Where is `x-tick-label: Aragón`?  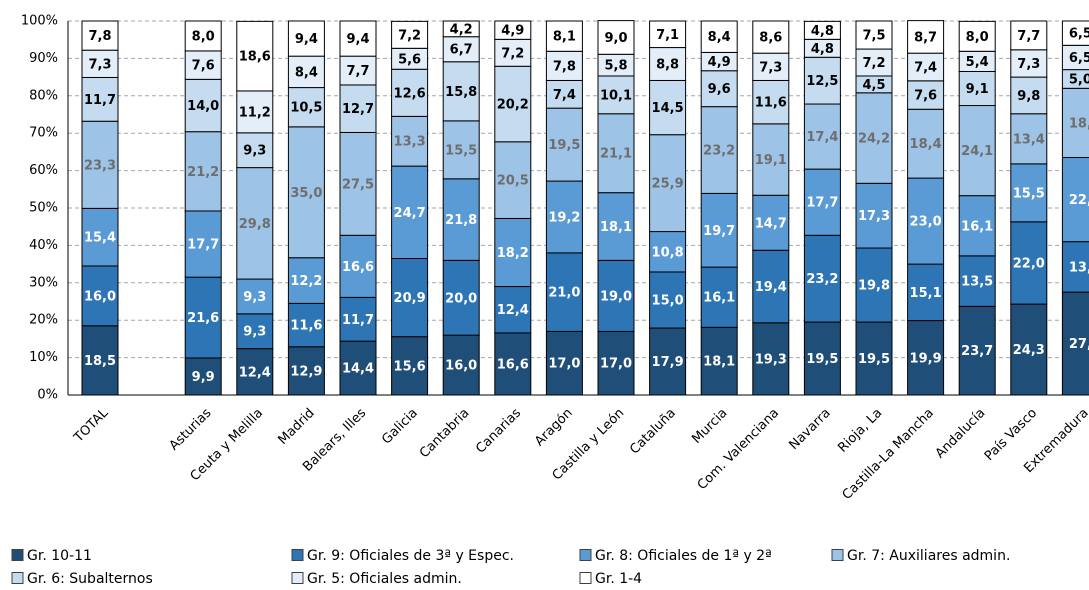
x-tick-label: Aragón is located at coordinates (554, 428).